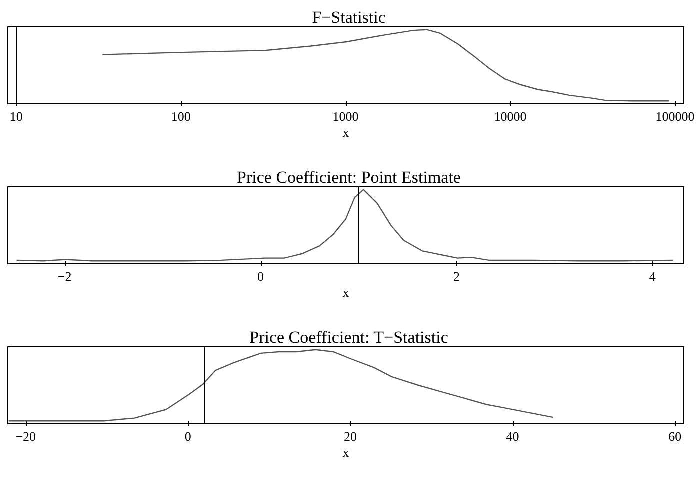 The width and height of the screenshot is (698, 480). Describe the element at coordinates (513, 436) in the screenshot. I see `x-tick-label: 40` at that location.